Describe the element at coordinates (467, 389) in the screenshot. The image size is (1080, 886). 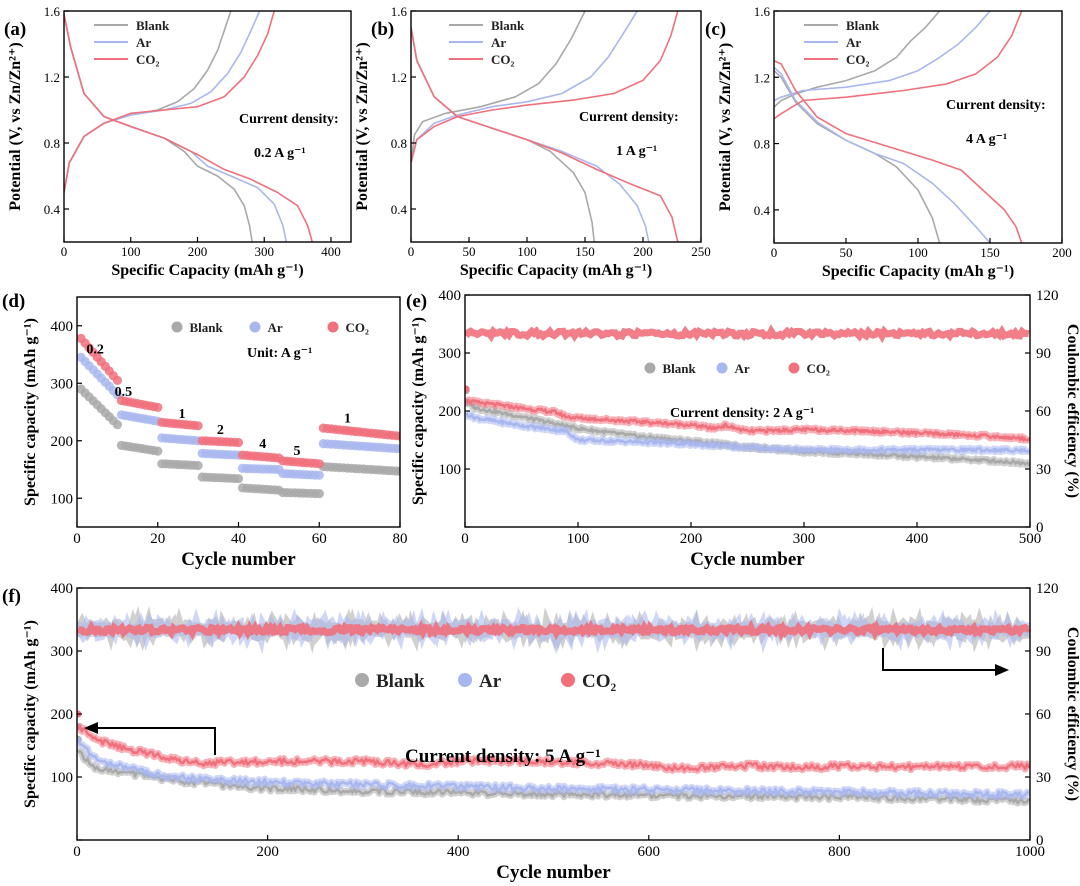
I see `first-cycle-point` at that location.